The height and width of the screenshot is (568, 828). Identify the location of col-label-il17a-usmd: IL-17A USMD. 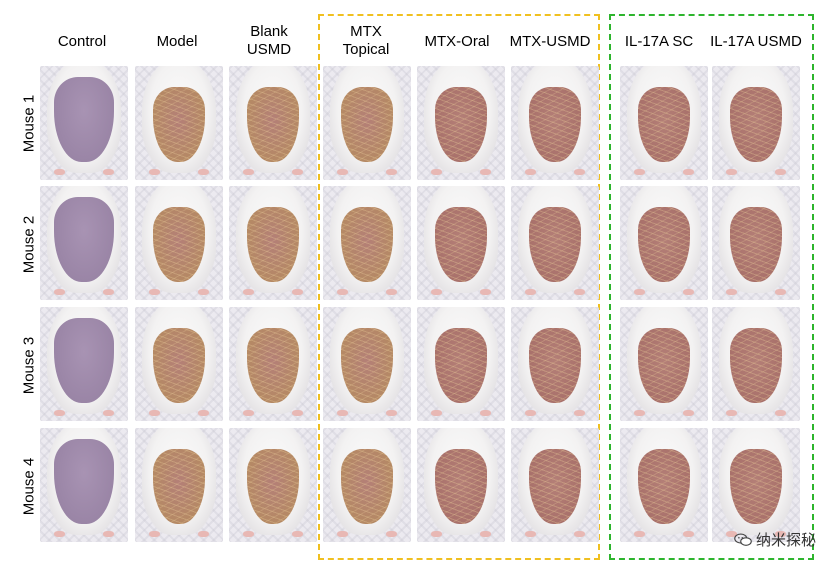
(756, 41).